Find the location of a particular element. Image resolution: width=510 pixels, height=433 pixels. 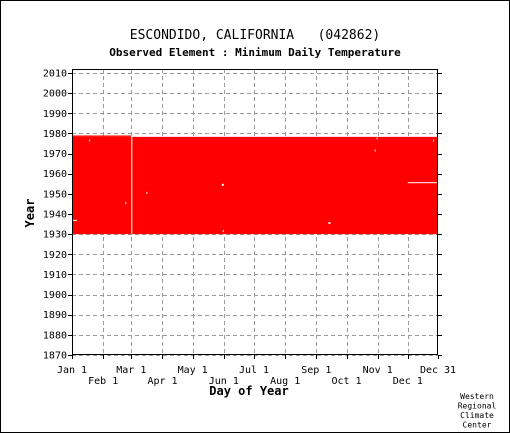

x-tick-label: Mar 1 is located at coordinates (131, 370).